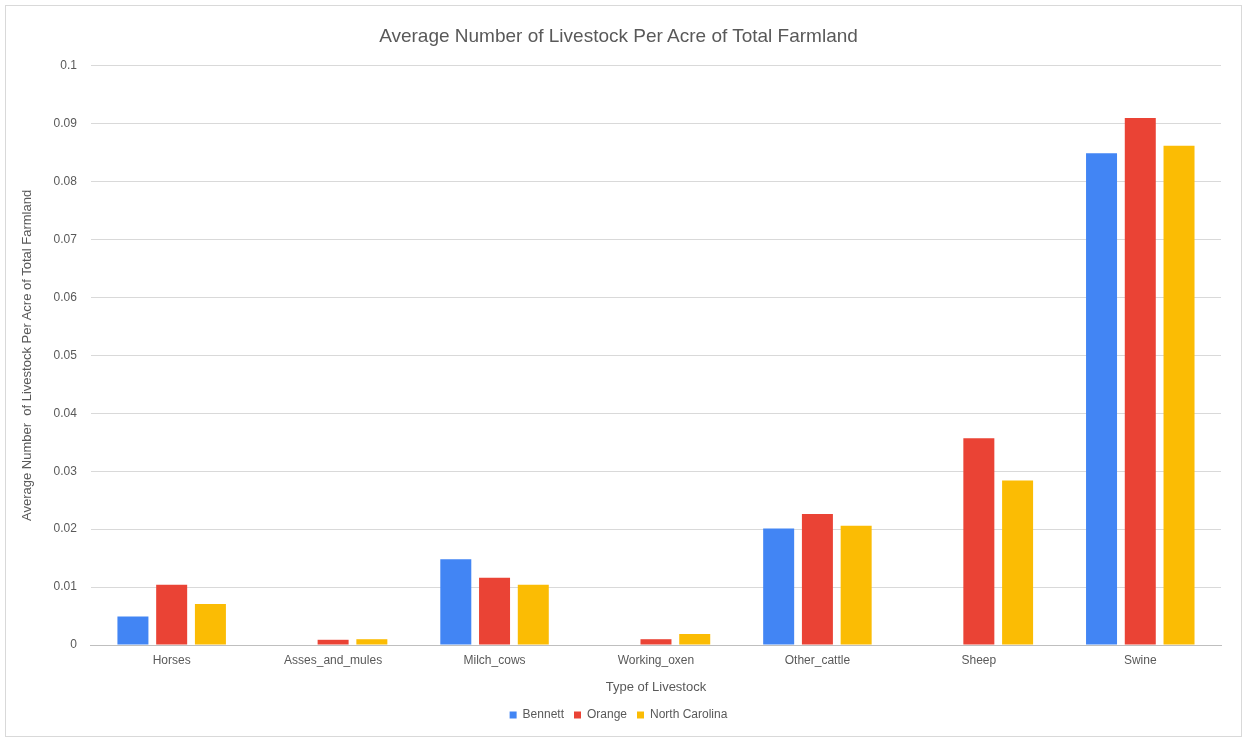  I want to click on x-tick-label: Swine, so click(1140, 659).